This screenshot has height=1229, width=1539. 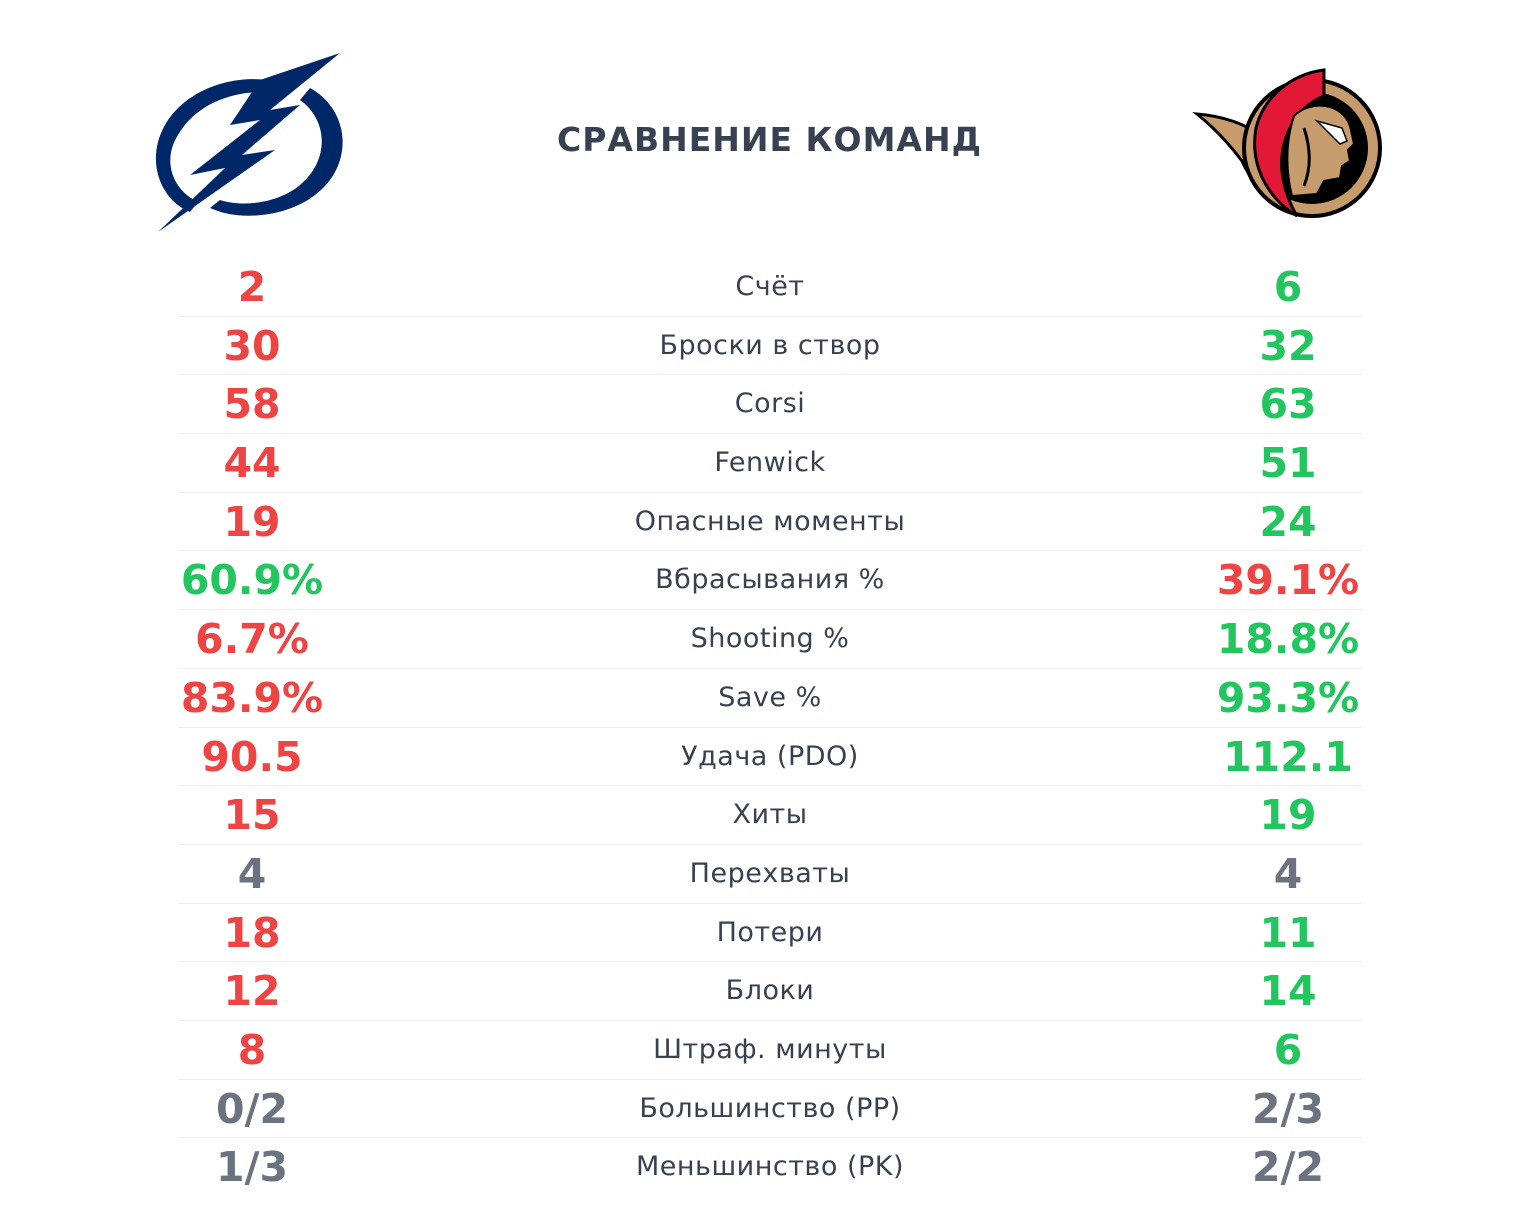 I want to click on right-team-value: 24, so click(x=1288, y=521).